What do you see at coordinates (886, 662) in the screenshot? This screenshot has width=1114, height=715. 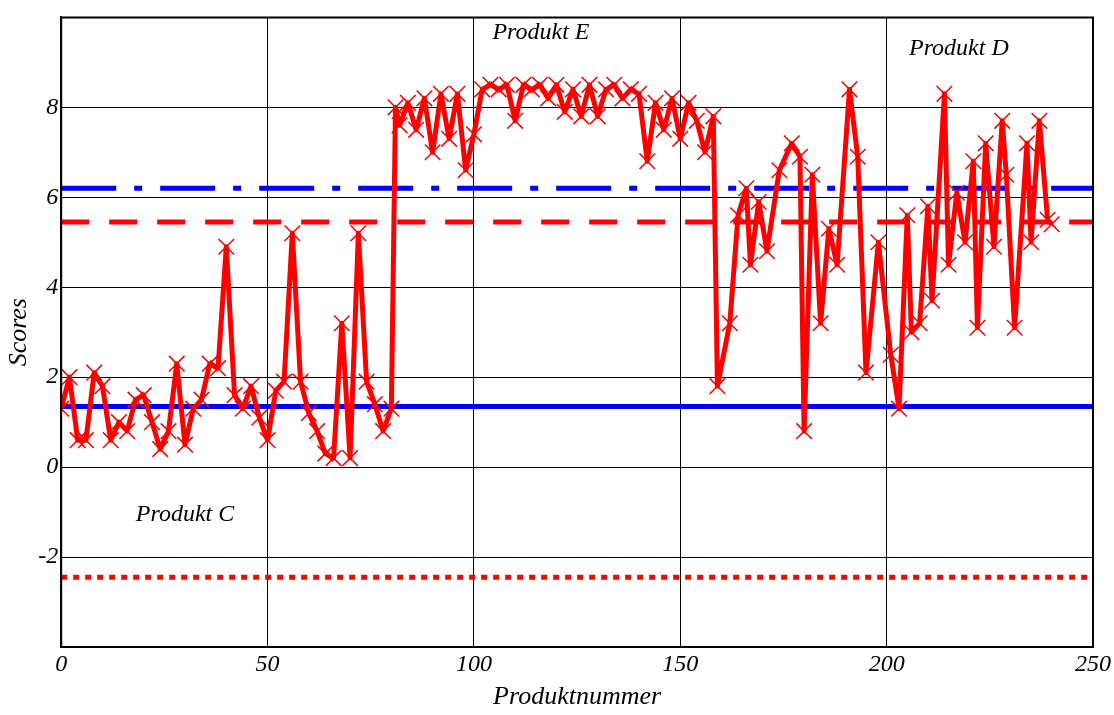 I see `x-tick-label: 200` at bounding box center [886, 662].